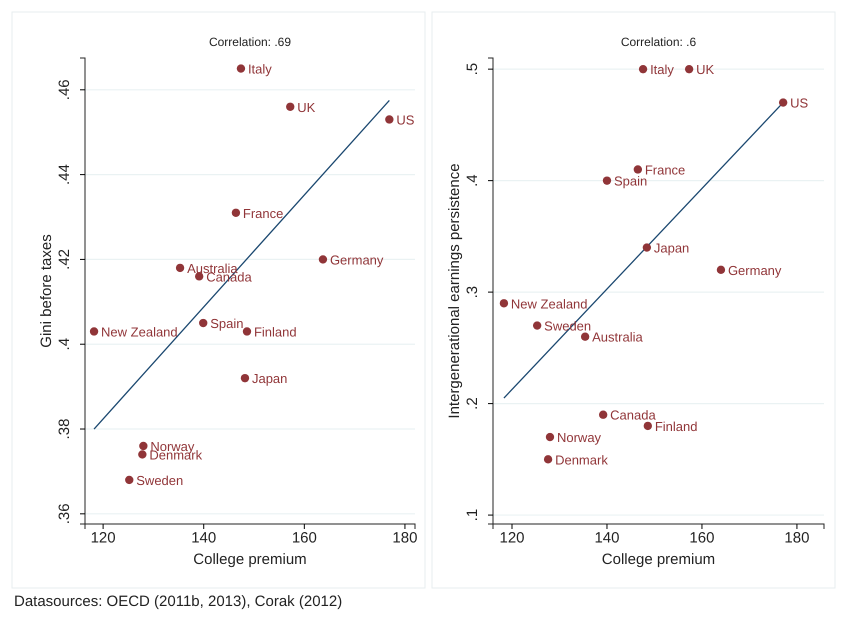 The width and height of the screenshot is (842, 619). Describe the element at coordinates (46, 291) in the screenshot. I see `y-axis-title: Gini before taxes` at that location.